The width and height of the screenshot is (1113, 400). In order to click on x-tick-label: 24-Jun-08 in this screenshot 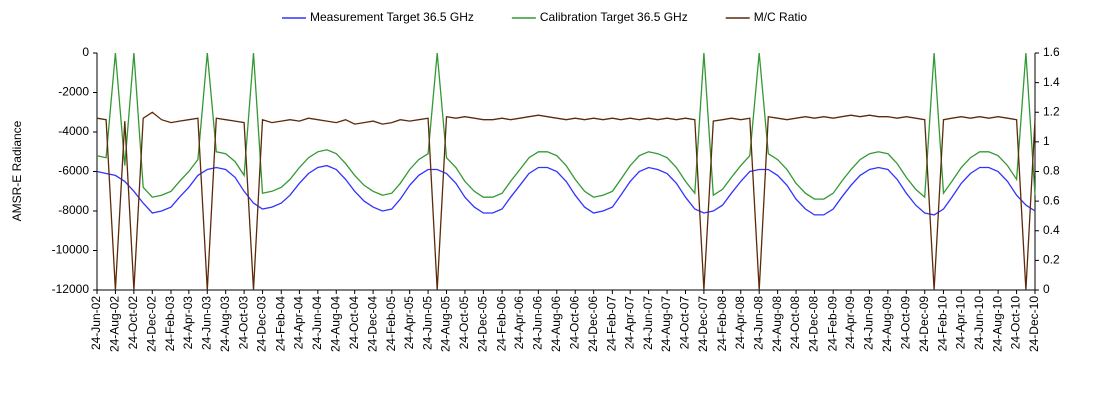, I will do `click(758, 323)`.